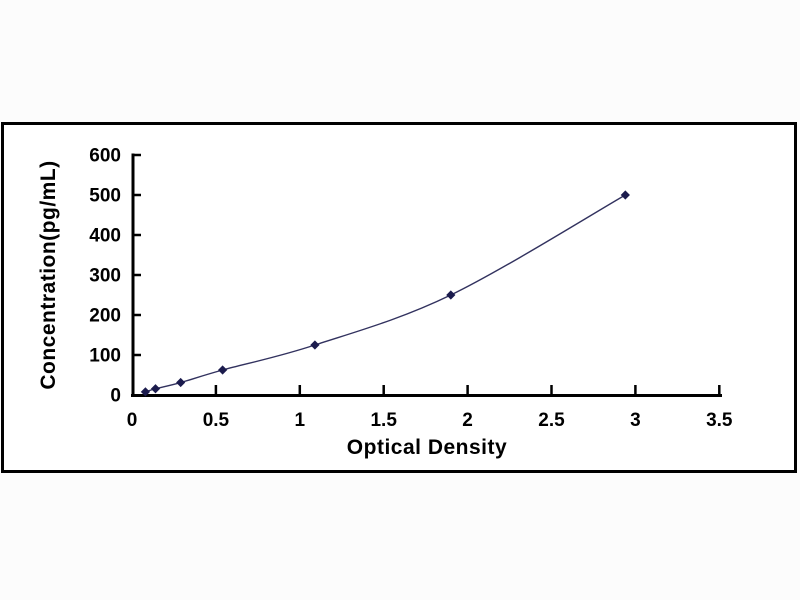 This screenshot has width=800, height=600. Describe the element at coordinates (48, 275) in the screenshot. I see `y-axis-title: Concentration(pg/mL)` at that location.